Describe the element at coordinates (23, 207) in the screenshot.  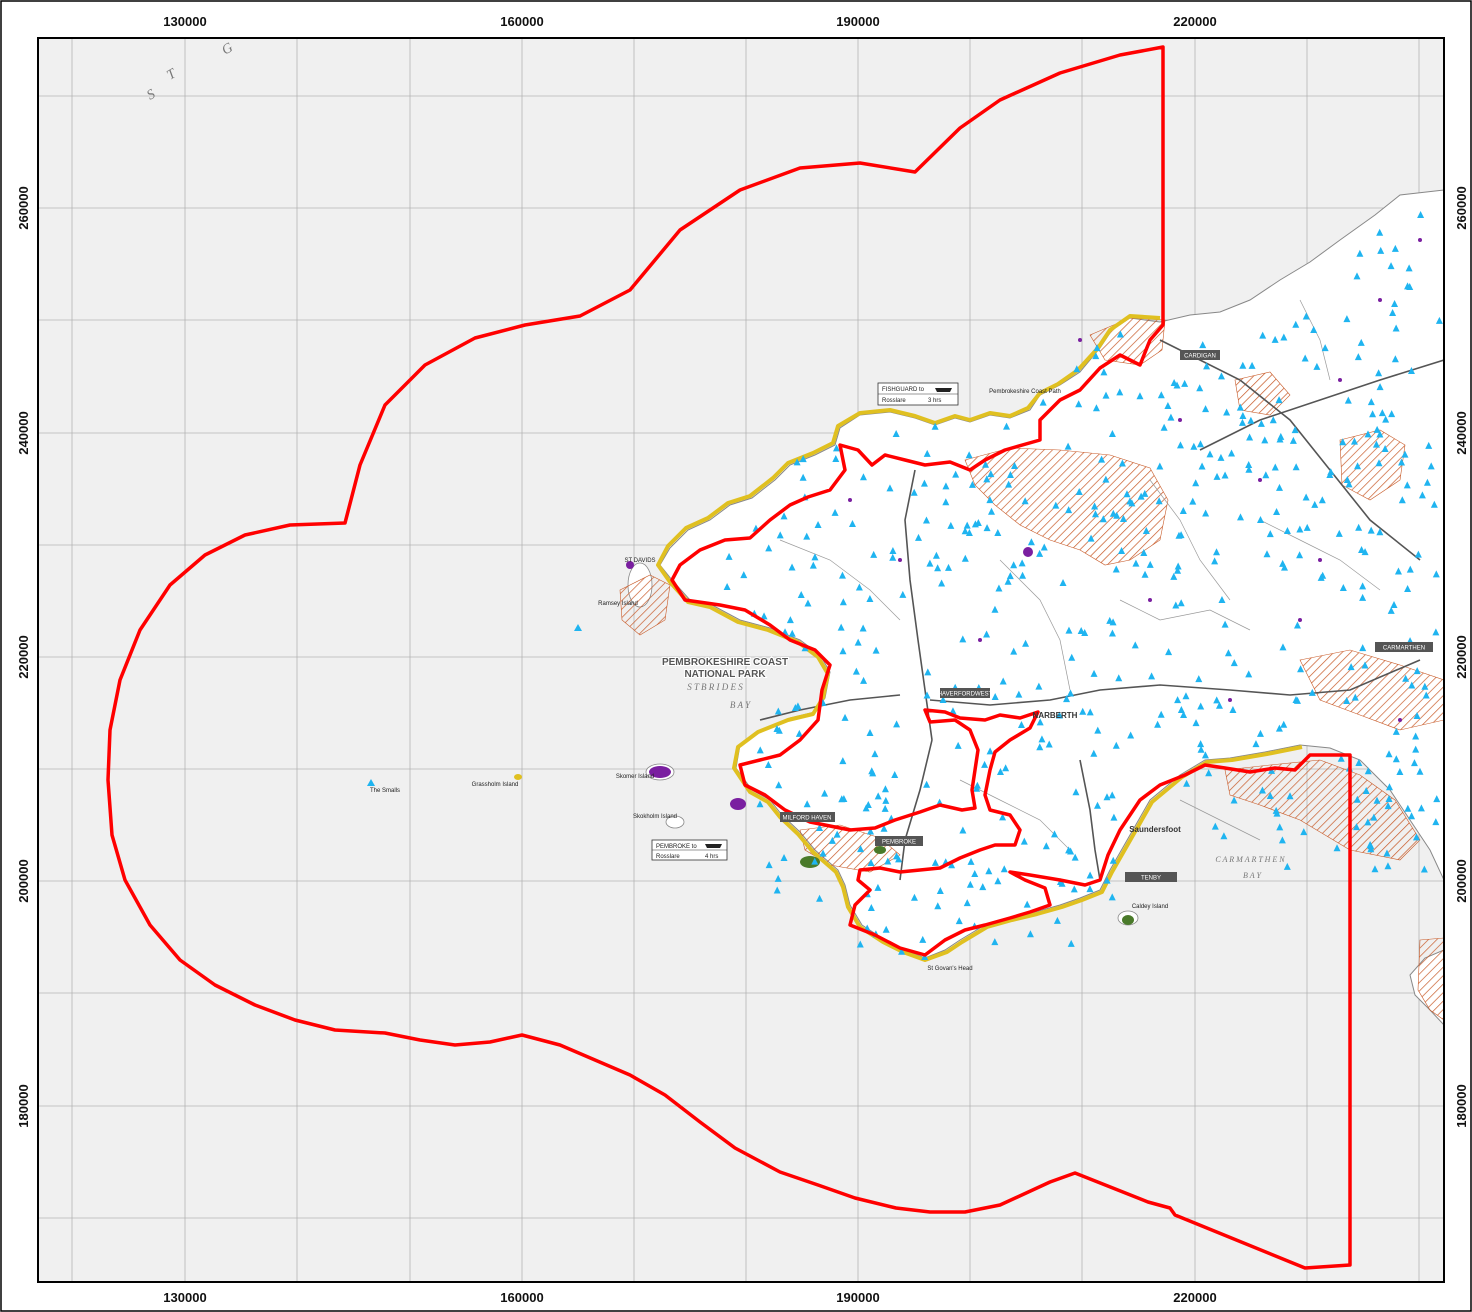
I see `northing-left-1: 260000` at that location.